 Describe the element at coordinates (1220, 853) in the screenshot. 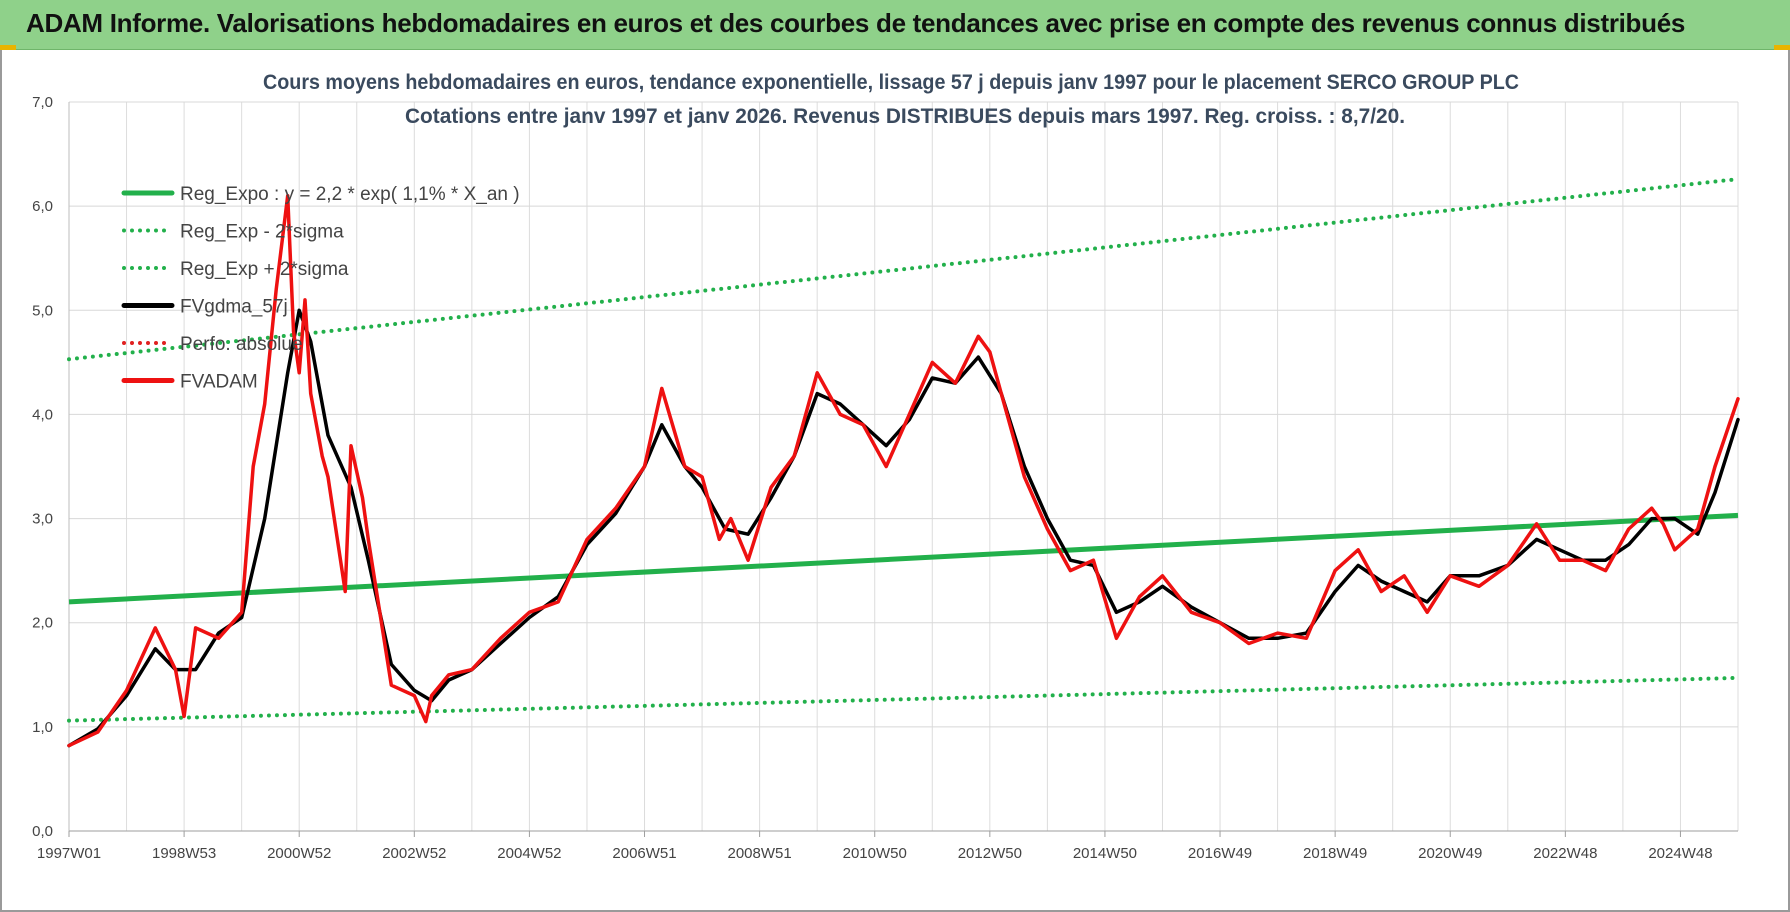

I see `x-tick-label: 2016W49` at that location.